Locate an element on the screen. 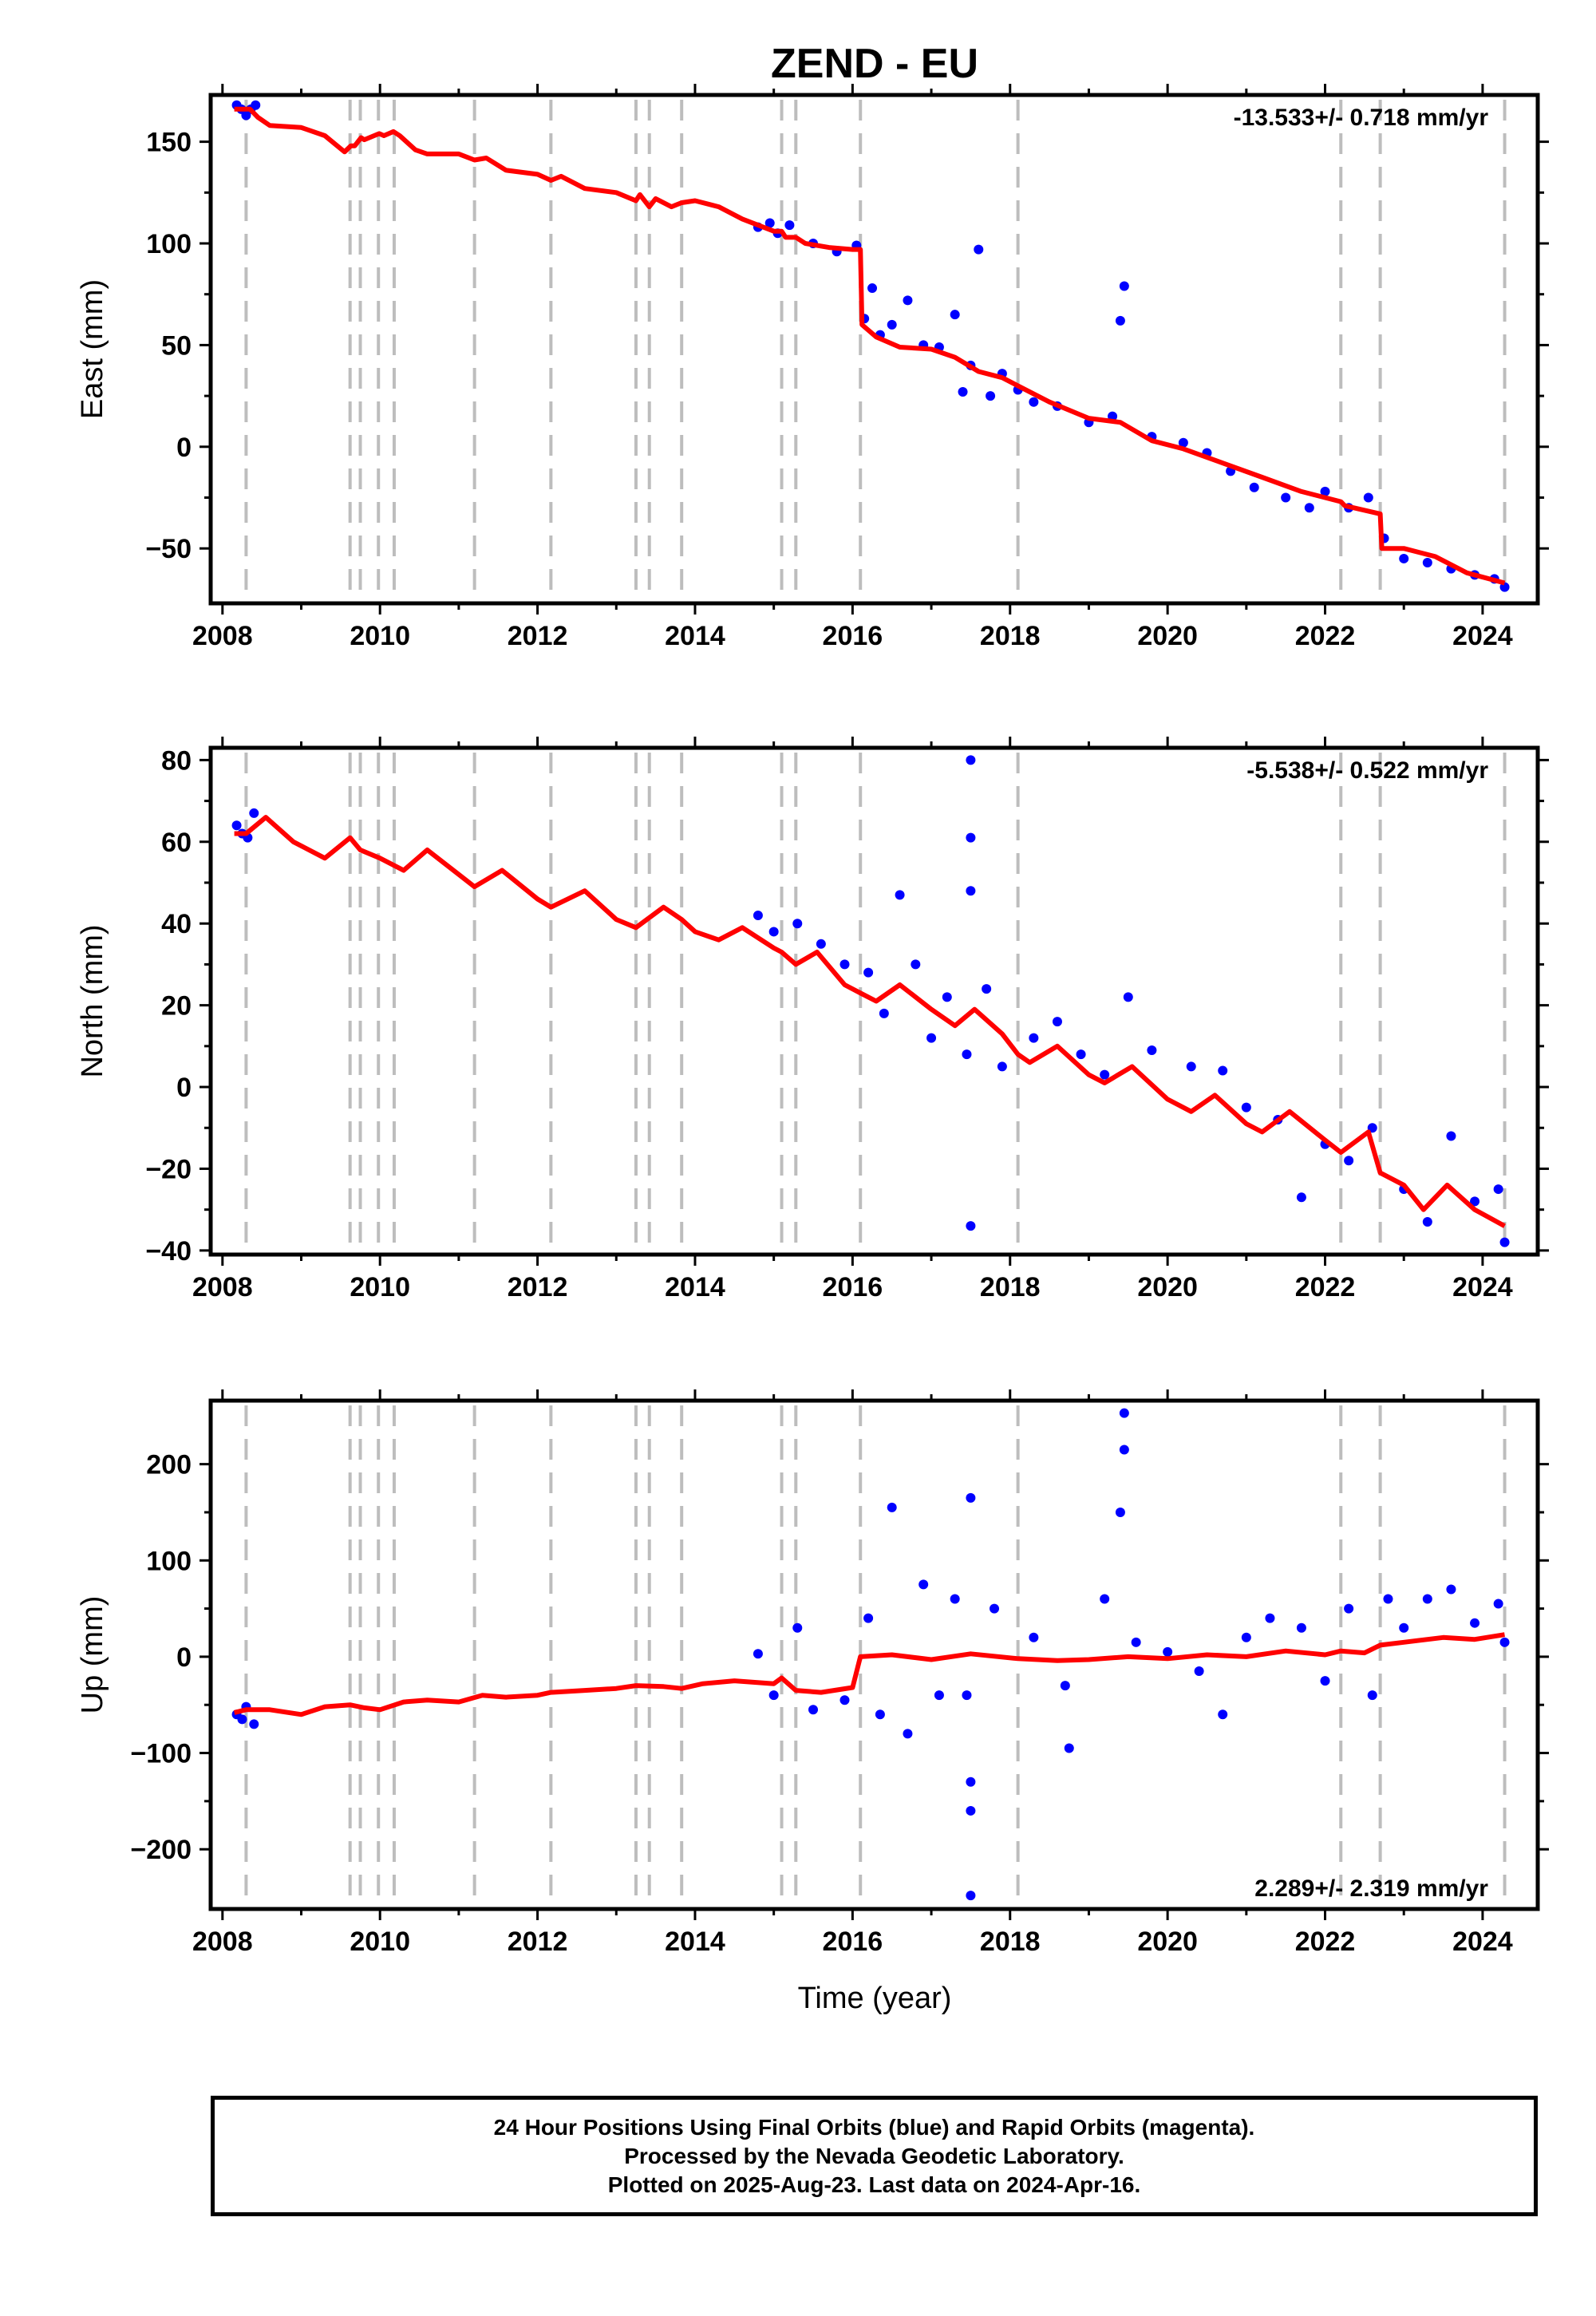 This screenshot has height=2316, width=1596. up-x-tick-label-5: 2018 is located at coordinates (1010, 1942).